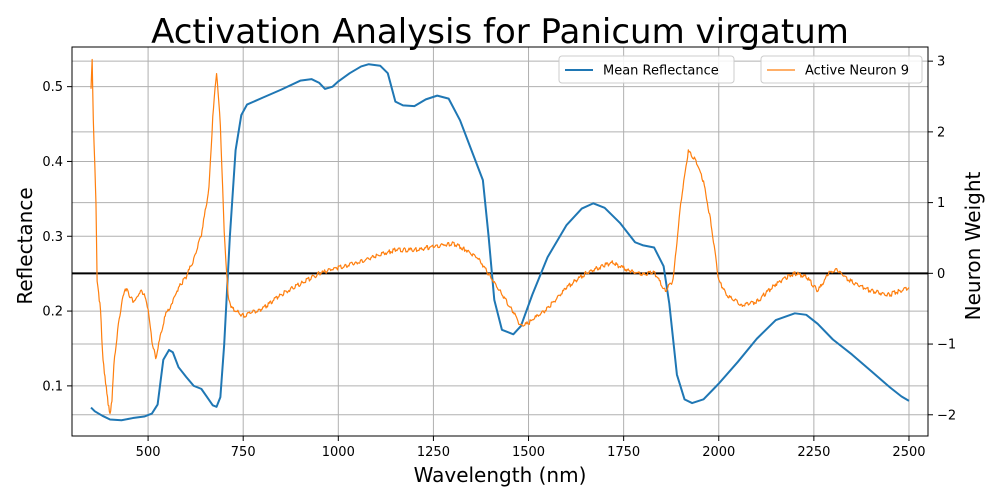  I want to click on x-axis: 500 750 1000 1250 1500 1750 2000 2250 2500, so click(531, 448).